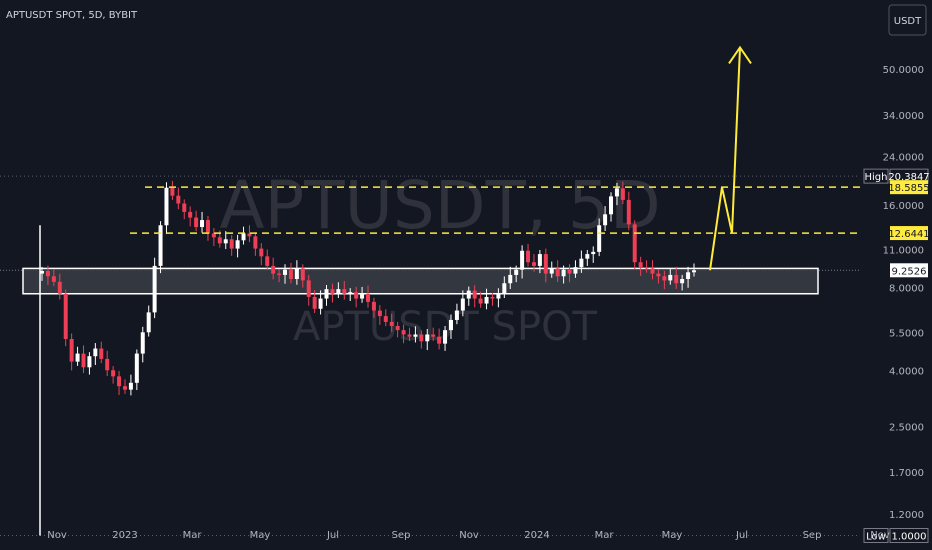 The height and width of the screenshot is (550, 932). What do you see at coordinates (725, 159) in the screenshot?
I see `projection-arrow` at bounding box center [725, 159].